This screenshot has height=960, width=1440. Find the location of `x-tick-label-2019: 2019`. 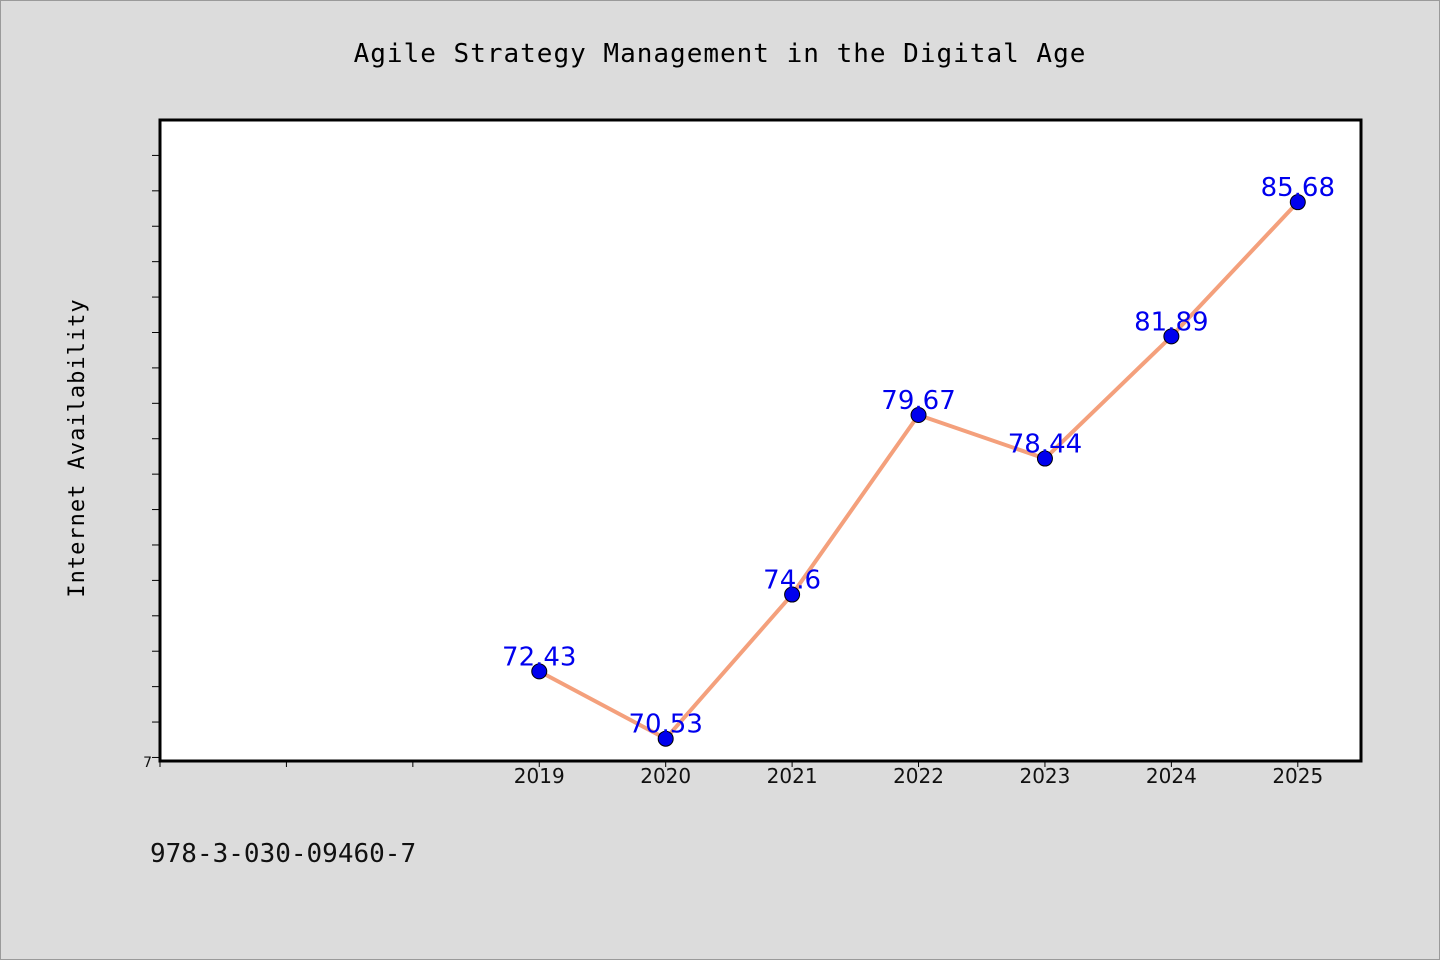

x-tick-label-2019: 2019 is located at coordinates (539, 776).